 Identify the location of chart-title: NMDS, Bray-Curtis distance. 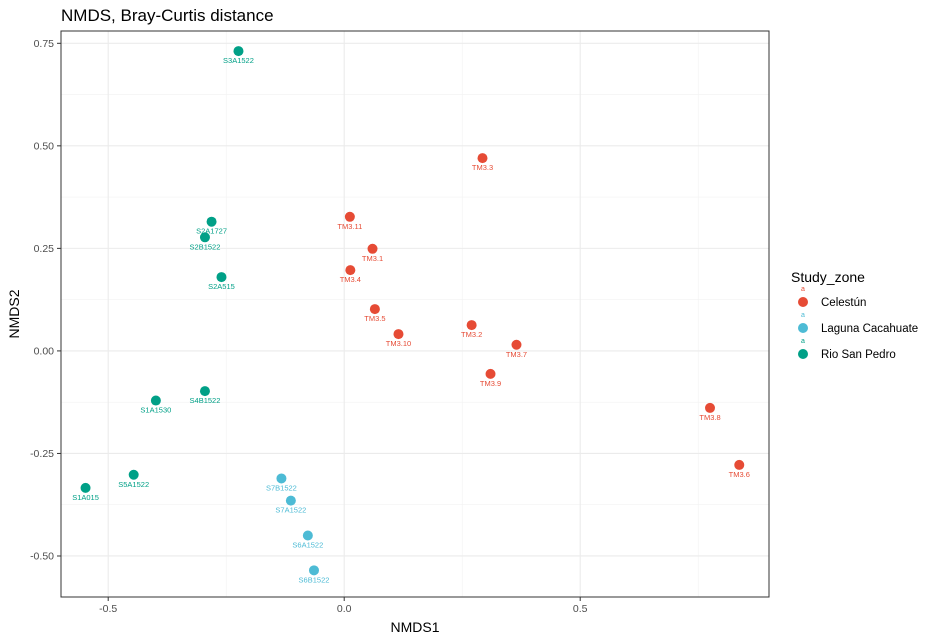
(167, 15).